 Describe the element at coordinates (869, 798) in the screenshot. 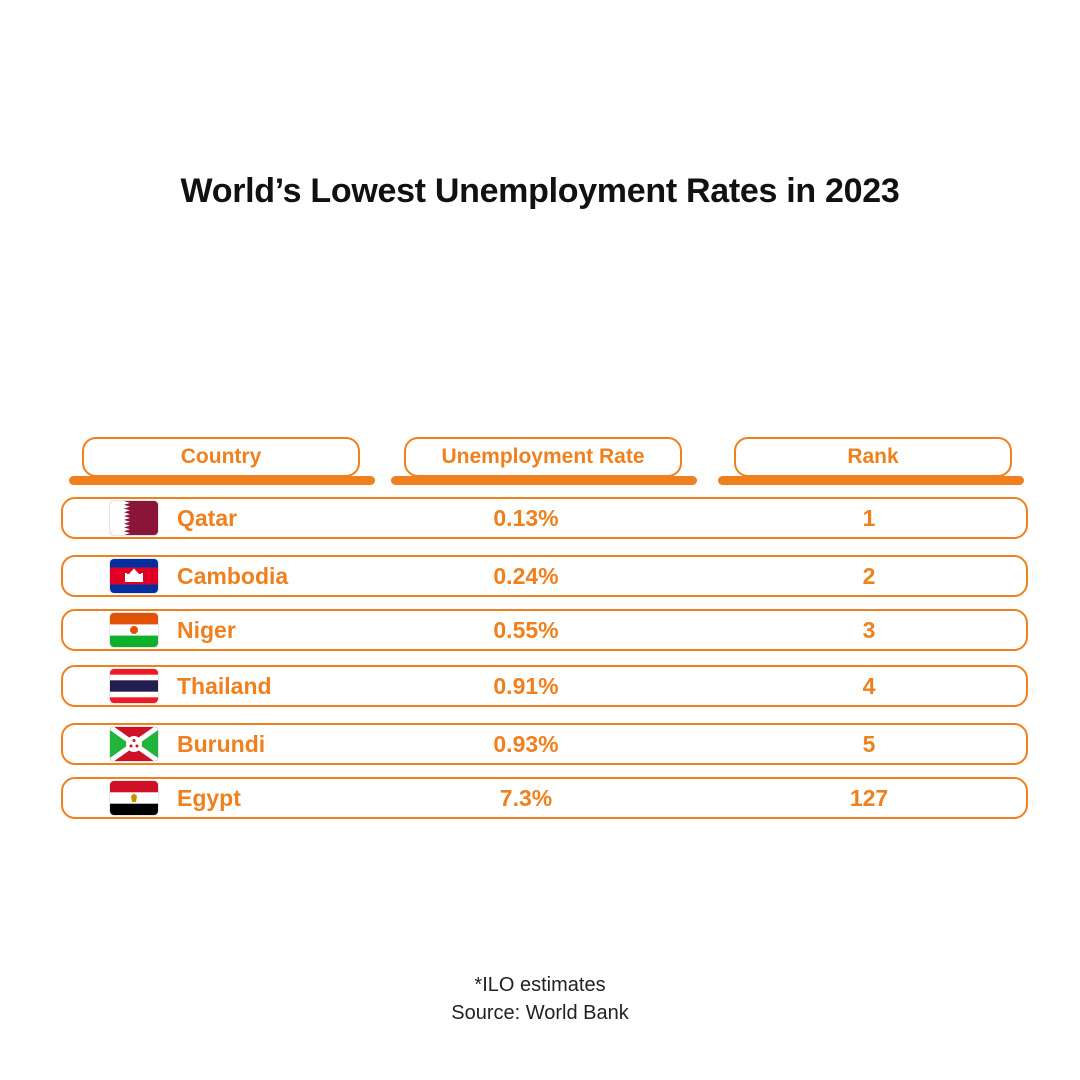

I see `rank-value: 127` at that location.